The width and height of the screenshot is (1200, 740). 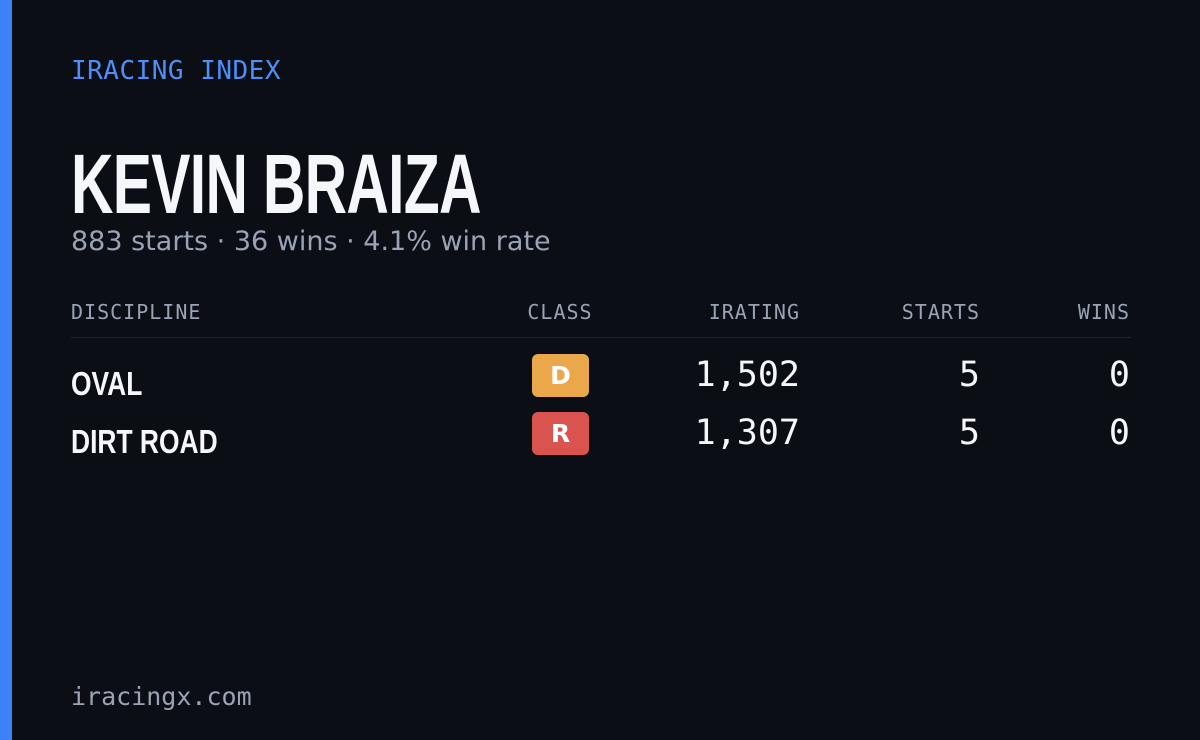 What do you see at coordinates (311, 241) in the screenshot?
I see `summary: 883 starts · 36 wins · 4.1% win rate` at bounding box center [311, 241].